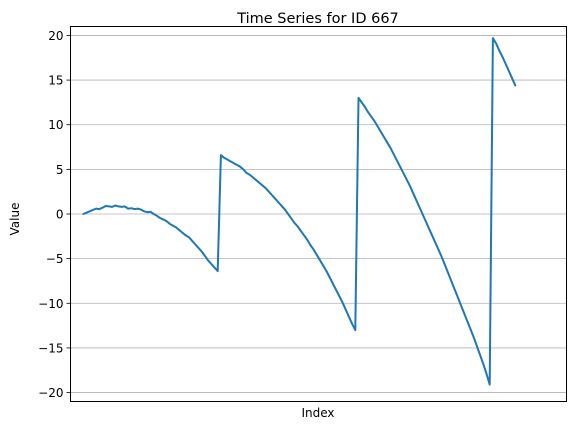  I want to click on y-tick-label: −15, so click(50, 348).